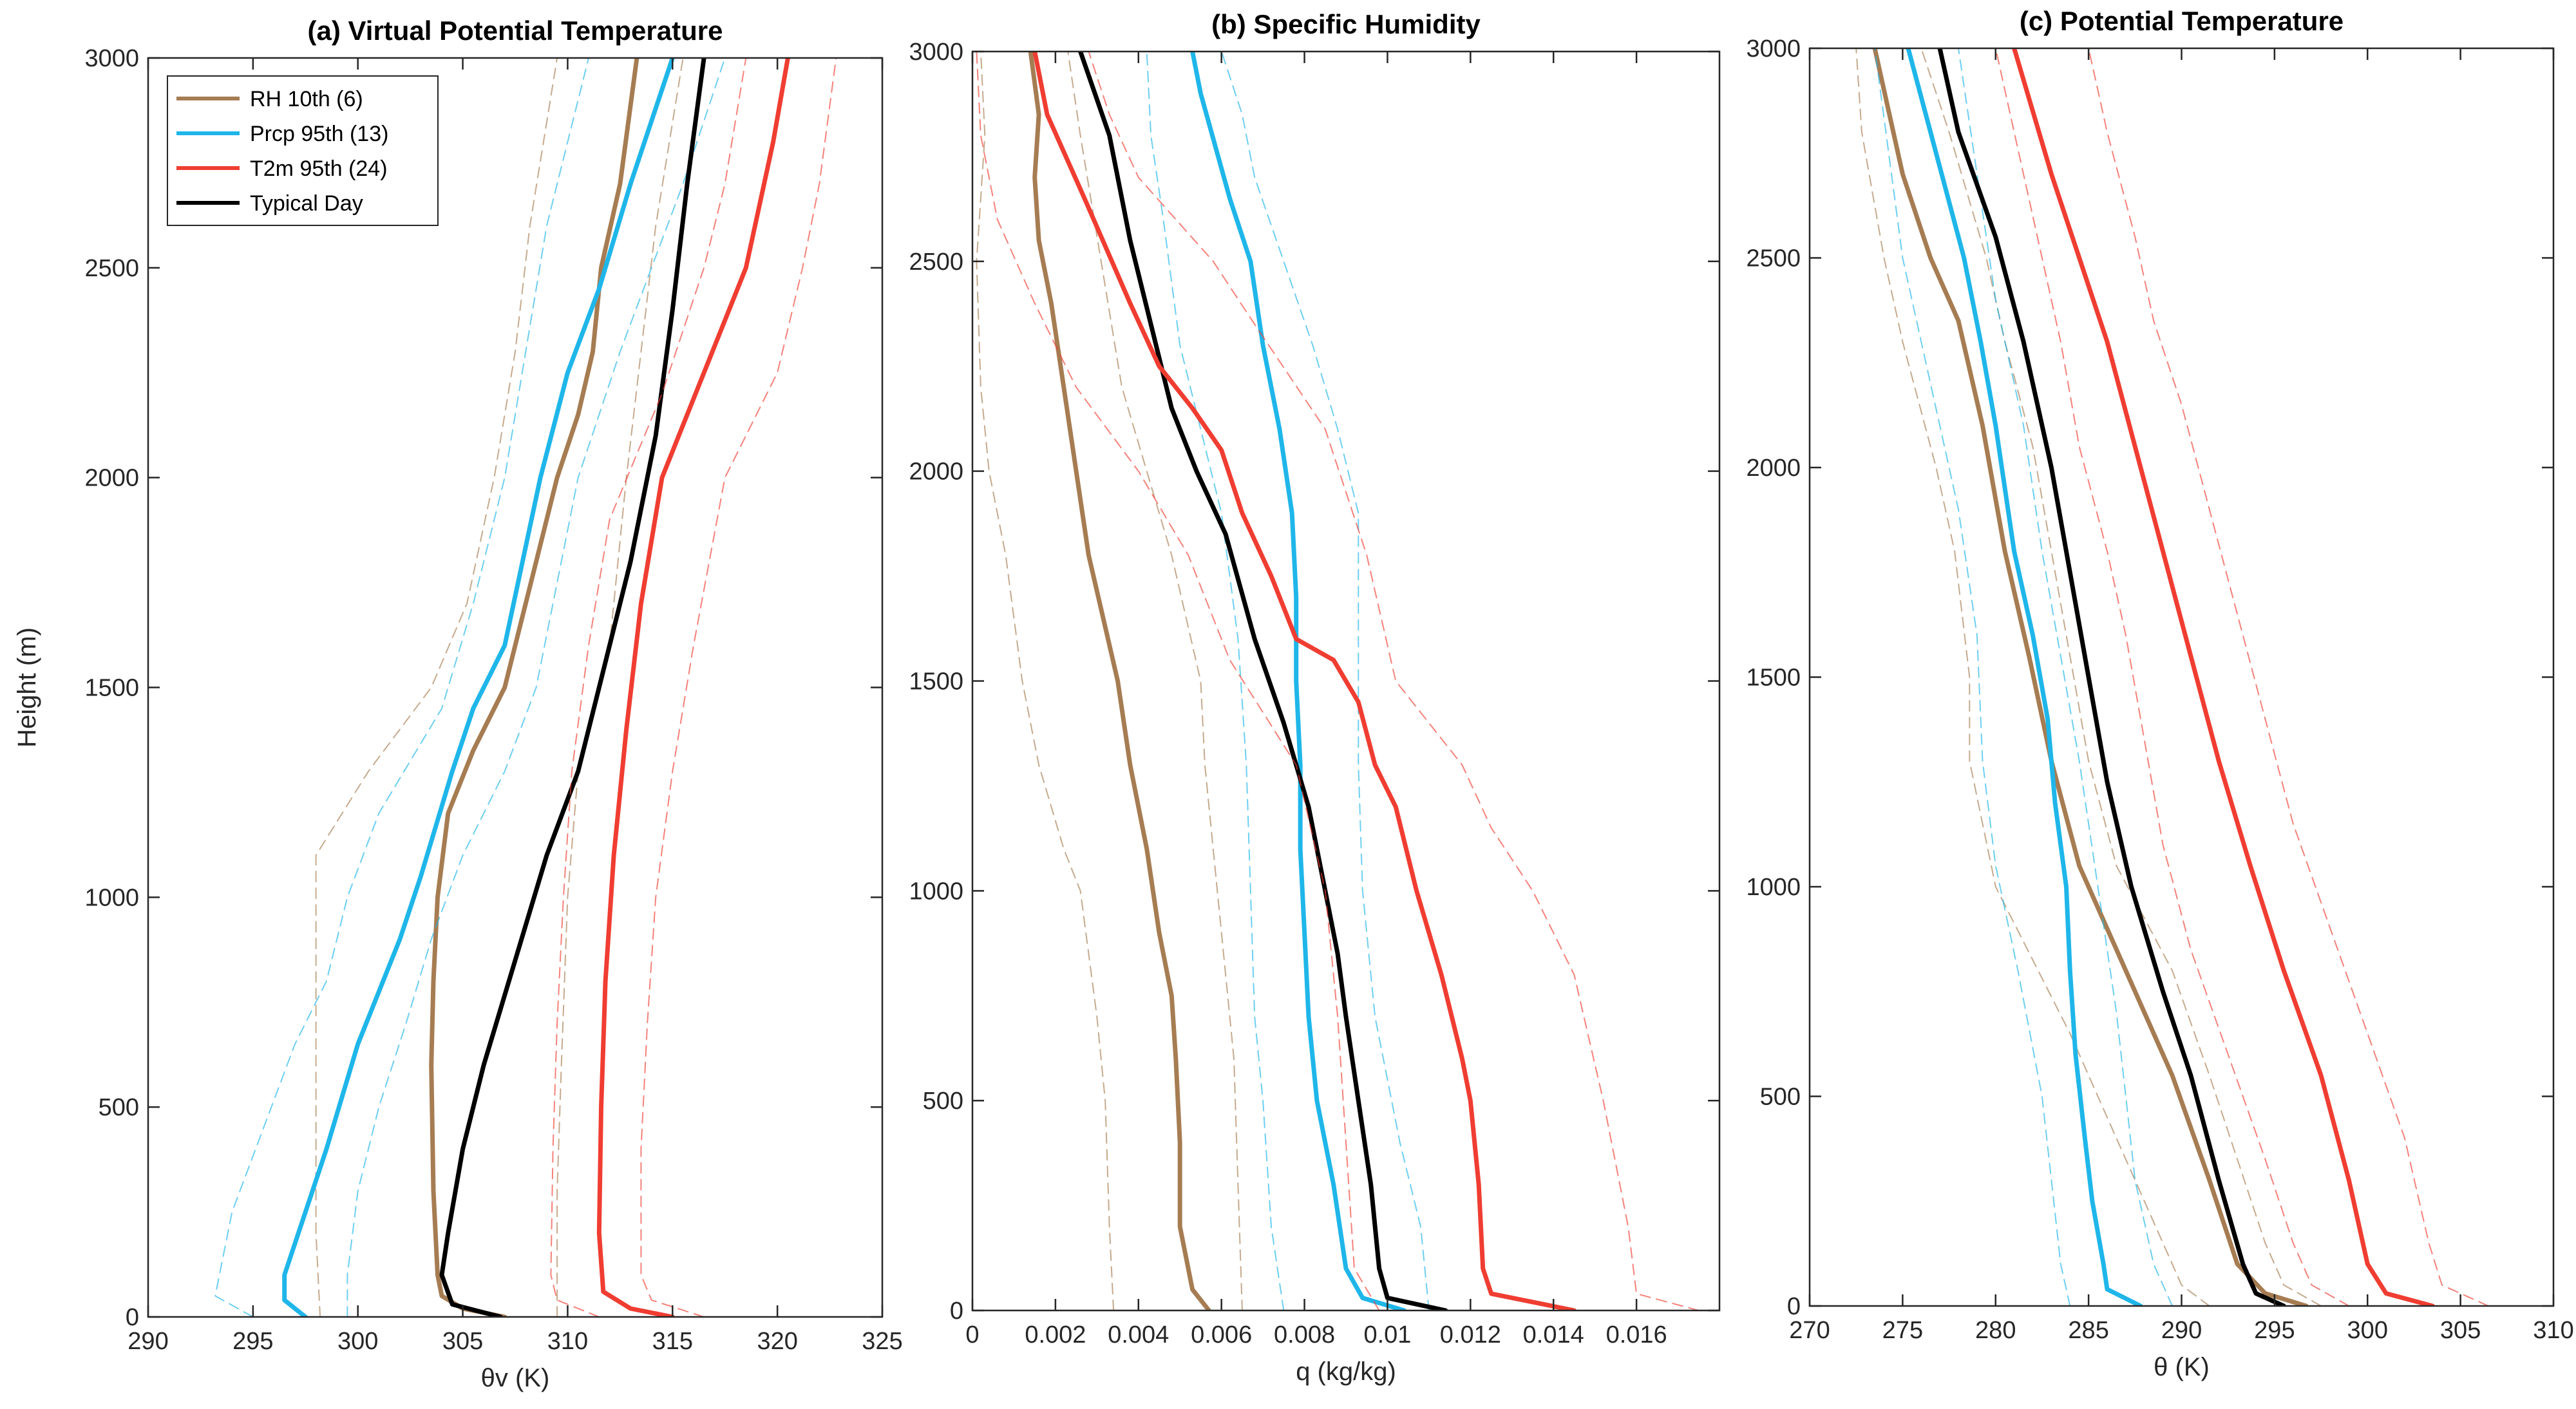 The height and width of the screenshot is (1409, 2576). I want to click on legend-entry: Prcp 95th (13), so click(319, 134).